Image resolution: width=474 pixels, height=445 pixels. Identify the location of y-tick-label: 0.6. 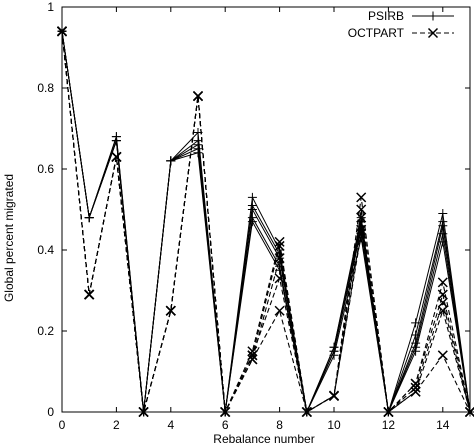
(45, 169).